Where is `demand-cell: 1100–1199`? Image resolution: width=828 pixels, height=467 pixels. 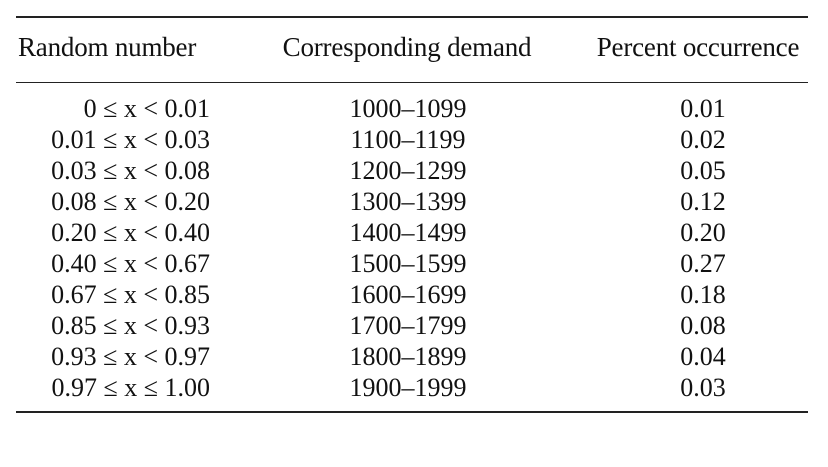 demand-cell: 1100–1199 is located at coordinates (408, 139).